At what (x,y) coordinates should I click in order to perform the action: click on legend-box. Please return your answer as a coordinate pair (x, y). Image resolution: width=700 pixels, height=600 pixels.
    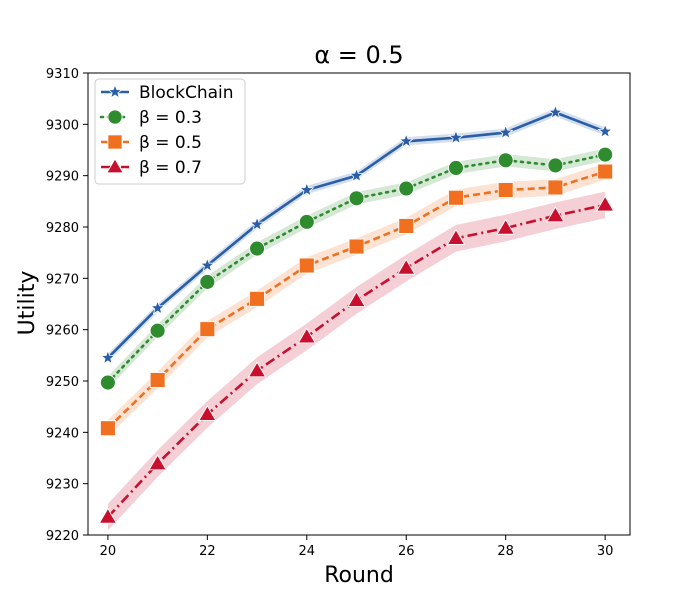
    Looking at the image, I should click on (170, 131).